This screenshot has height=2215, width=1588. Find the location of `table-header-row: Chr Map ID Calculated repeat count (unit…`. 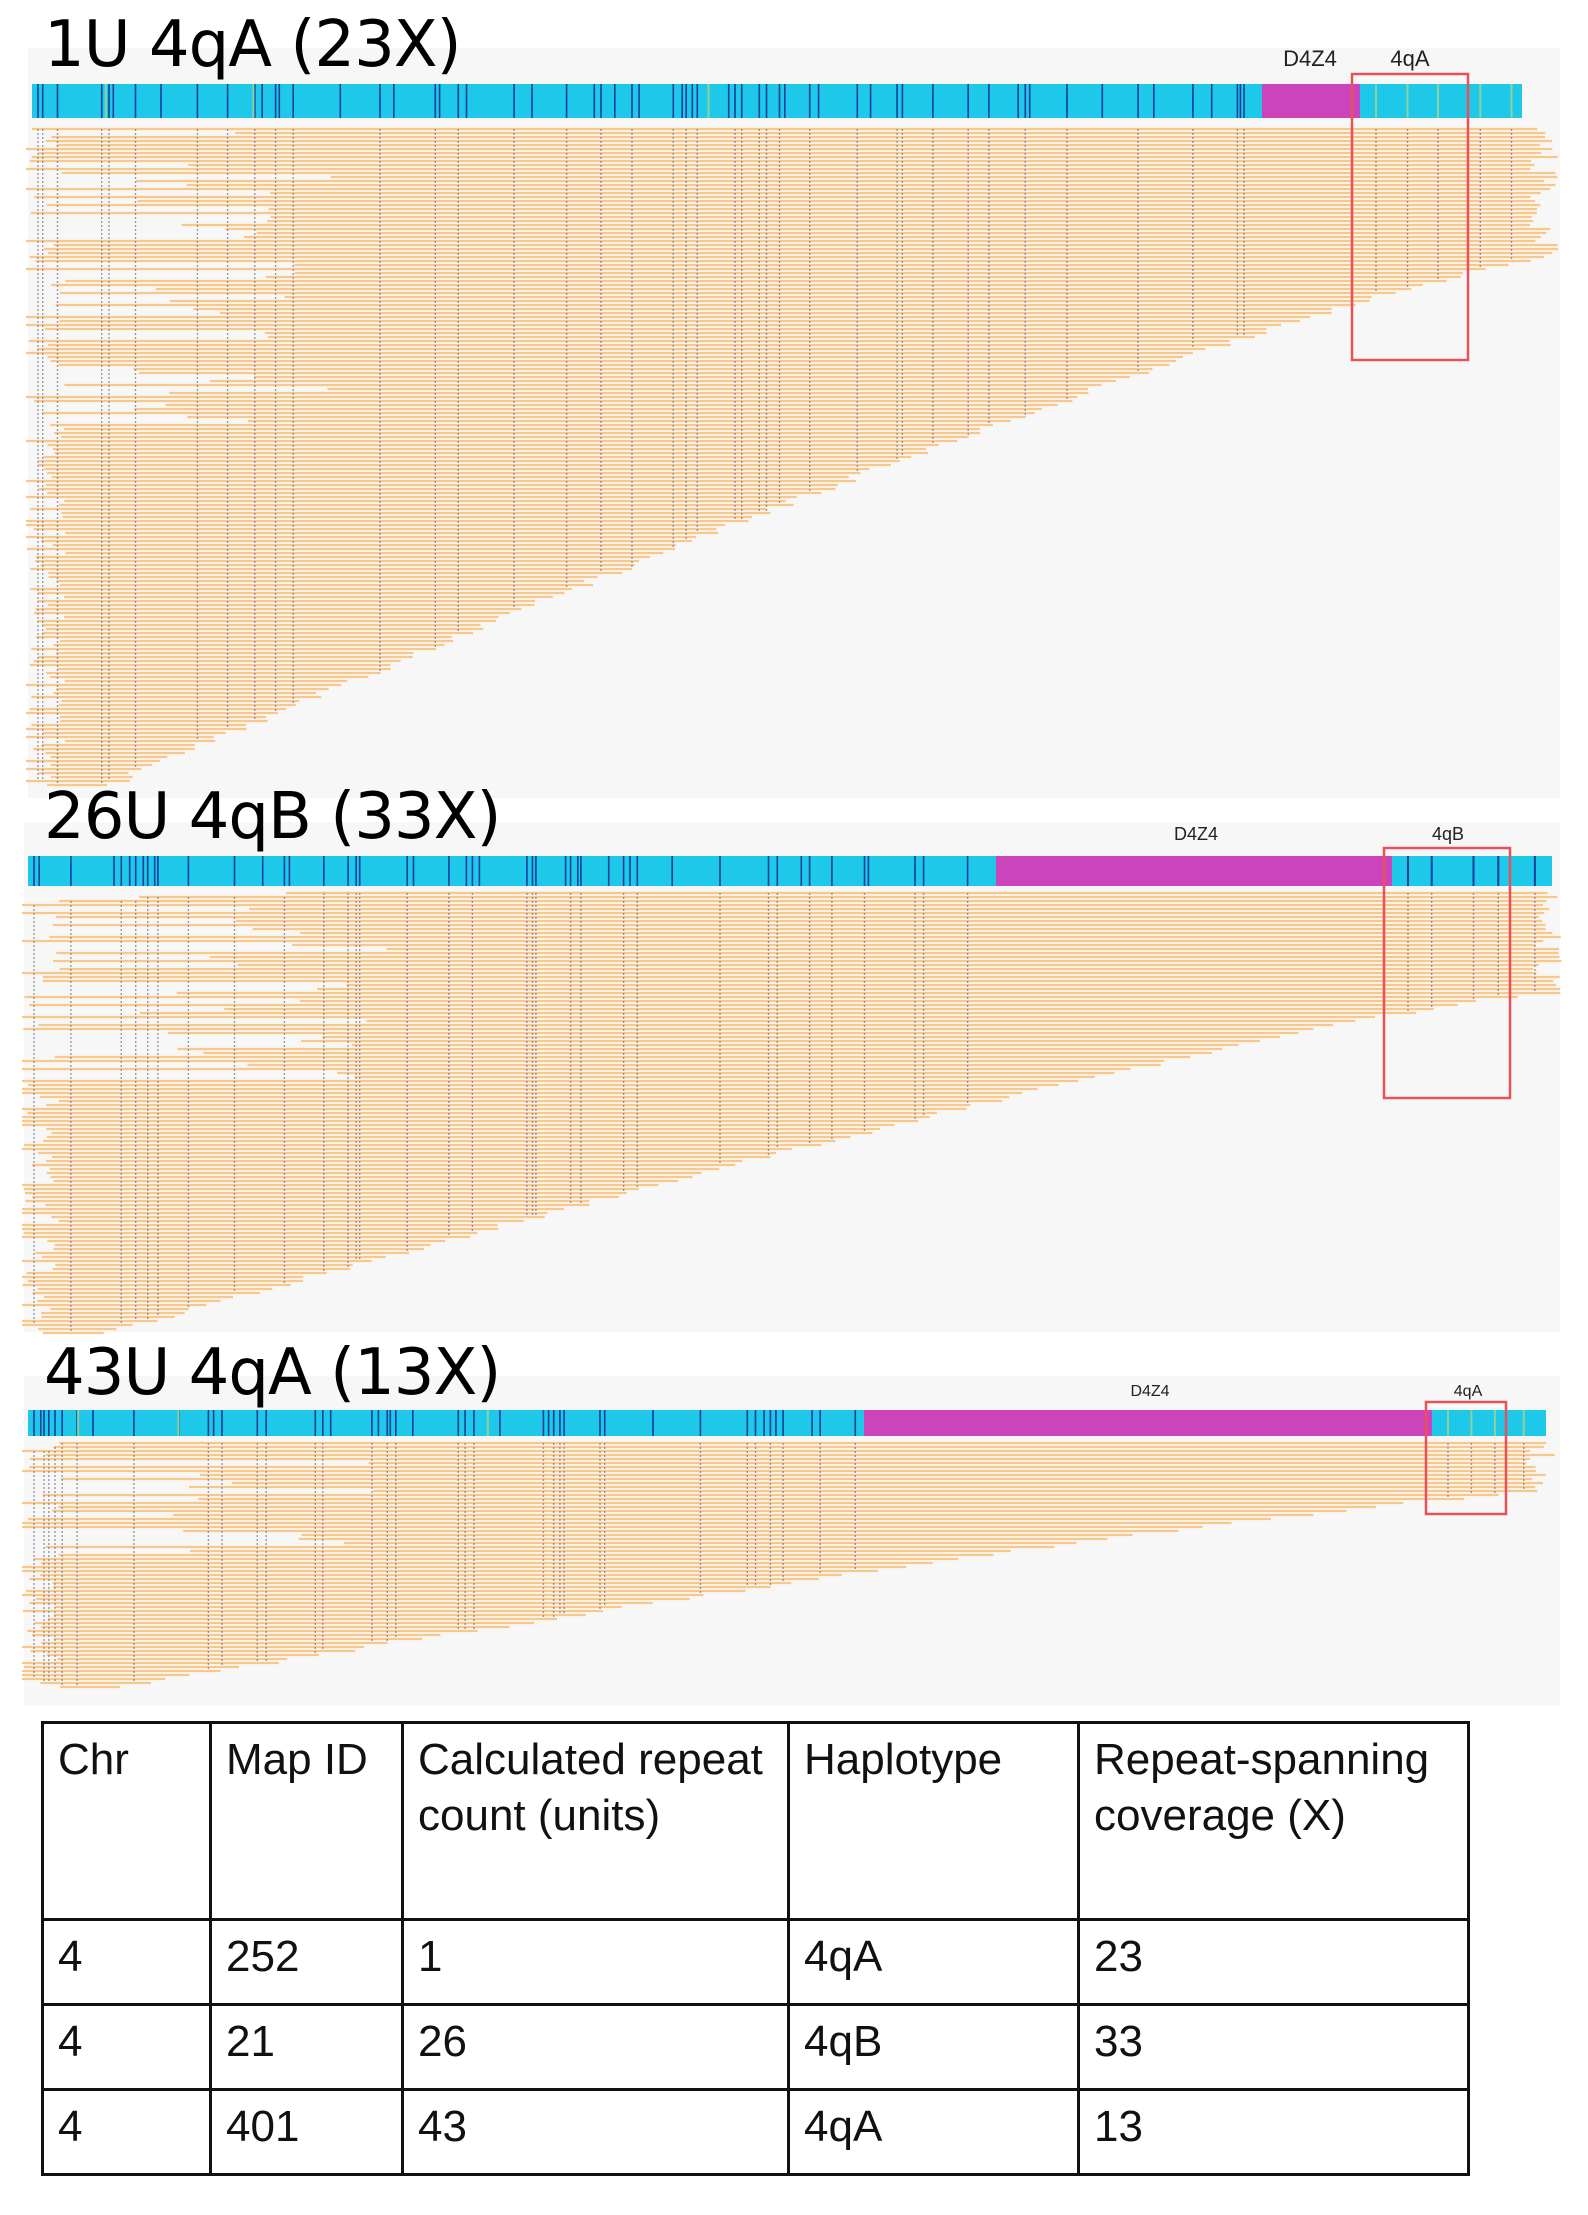

table-header-row: Chr Map ID Calculated repeat count (unit… is located at coordinates (755, 1821).